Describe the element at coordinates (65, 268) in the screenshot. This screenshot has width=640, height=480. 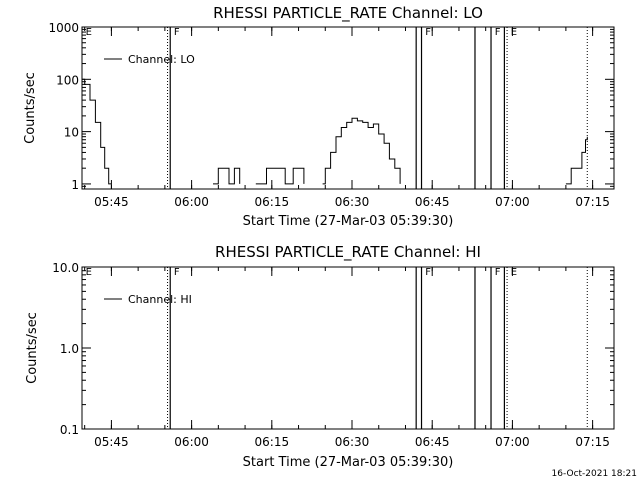
I see `y-tick-label: 10.0` at that location.